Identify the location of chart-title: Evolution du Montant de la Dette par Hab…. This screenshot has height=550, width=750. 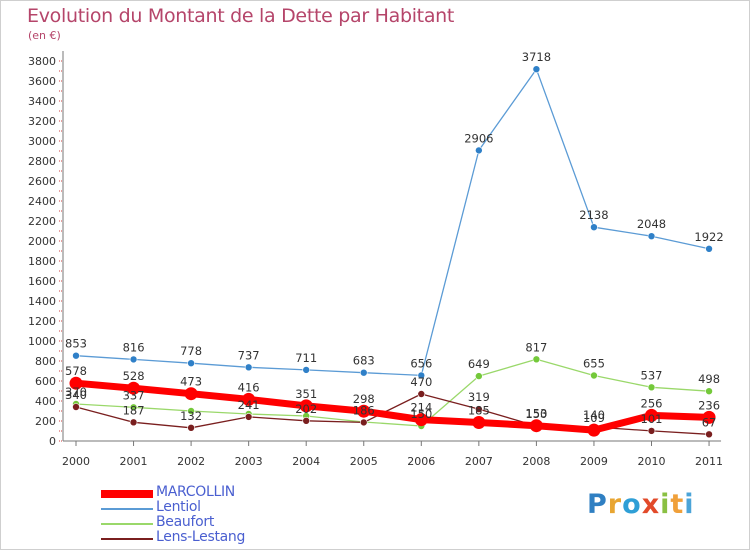
(241, 16).